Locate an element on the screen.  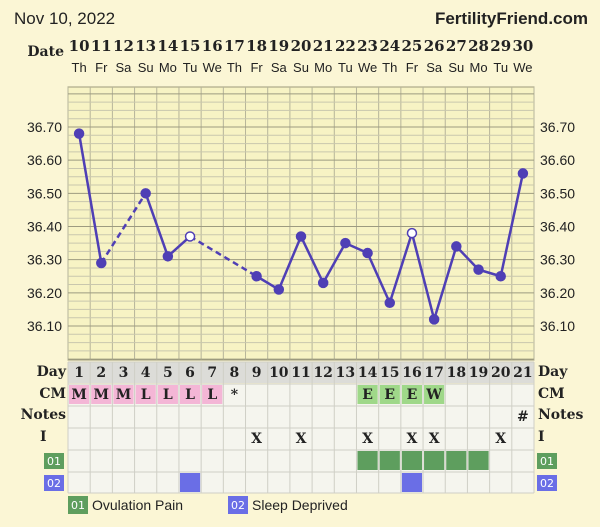
cycle-day-5: 5 is located at coordinates (168, 373).